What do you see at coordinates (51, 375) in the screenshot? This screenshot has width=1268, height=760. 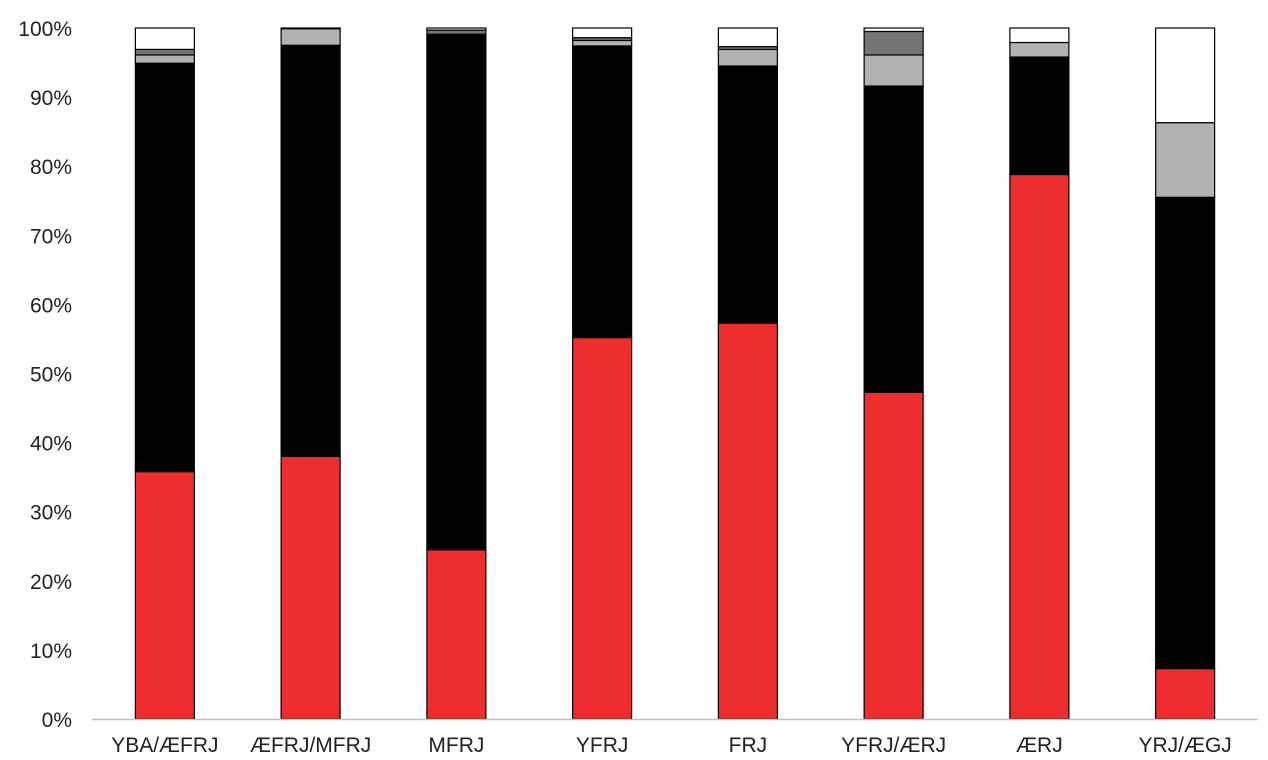 I see `y-tick-label: 50%` at bounding box center [51, 375].